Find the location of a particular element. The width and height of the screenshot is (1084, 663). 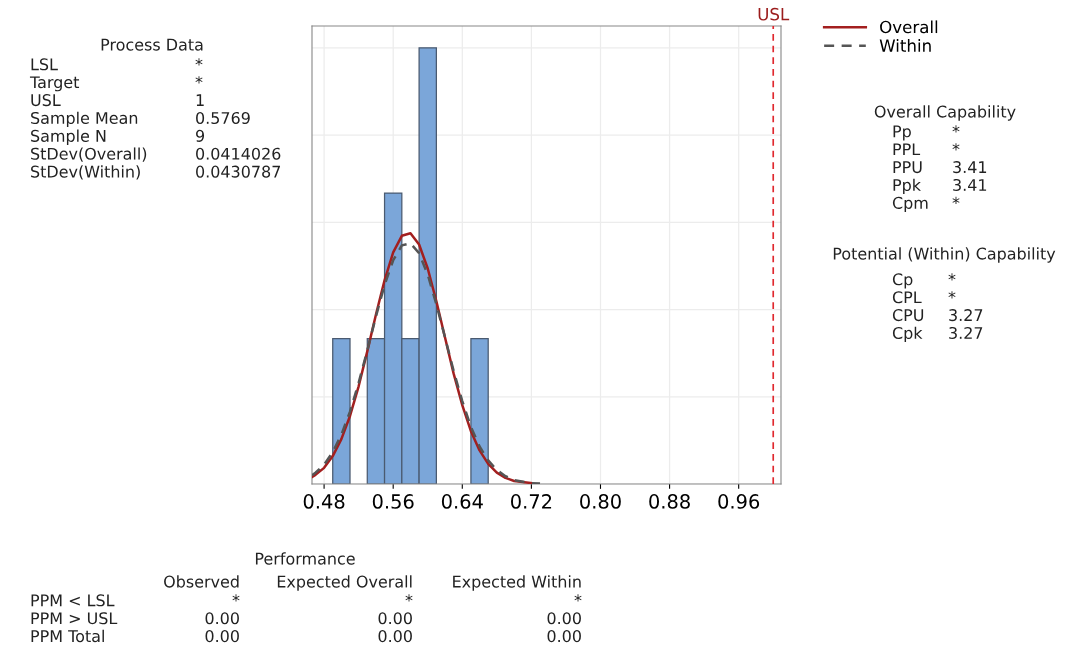

text: Expected Overall is located at coordinates (344, 583).